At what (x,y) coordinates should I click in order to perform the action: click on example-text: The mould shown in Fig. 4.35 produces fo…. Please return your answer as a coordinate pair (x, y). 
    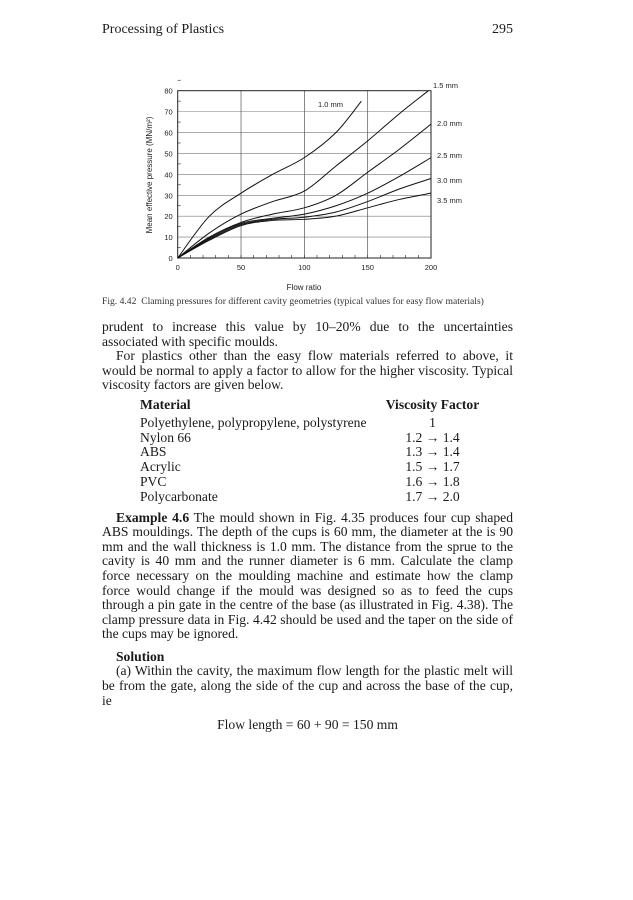
    Looking at the image, I should click on (307, 575).